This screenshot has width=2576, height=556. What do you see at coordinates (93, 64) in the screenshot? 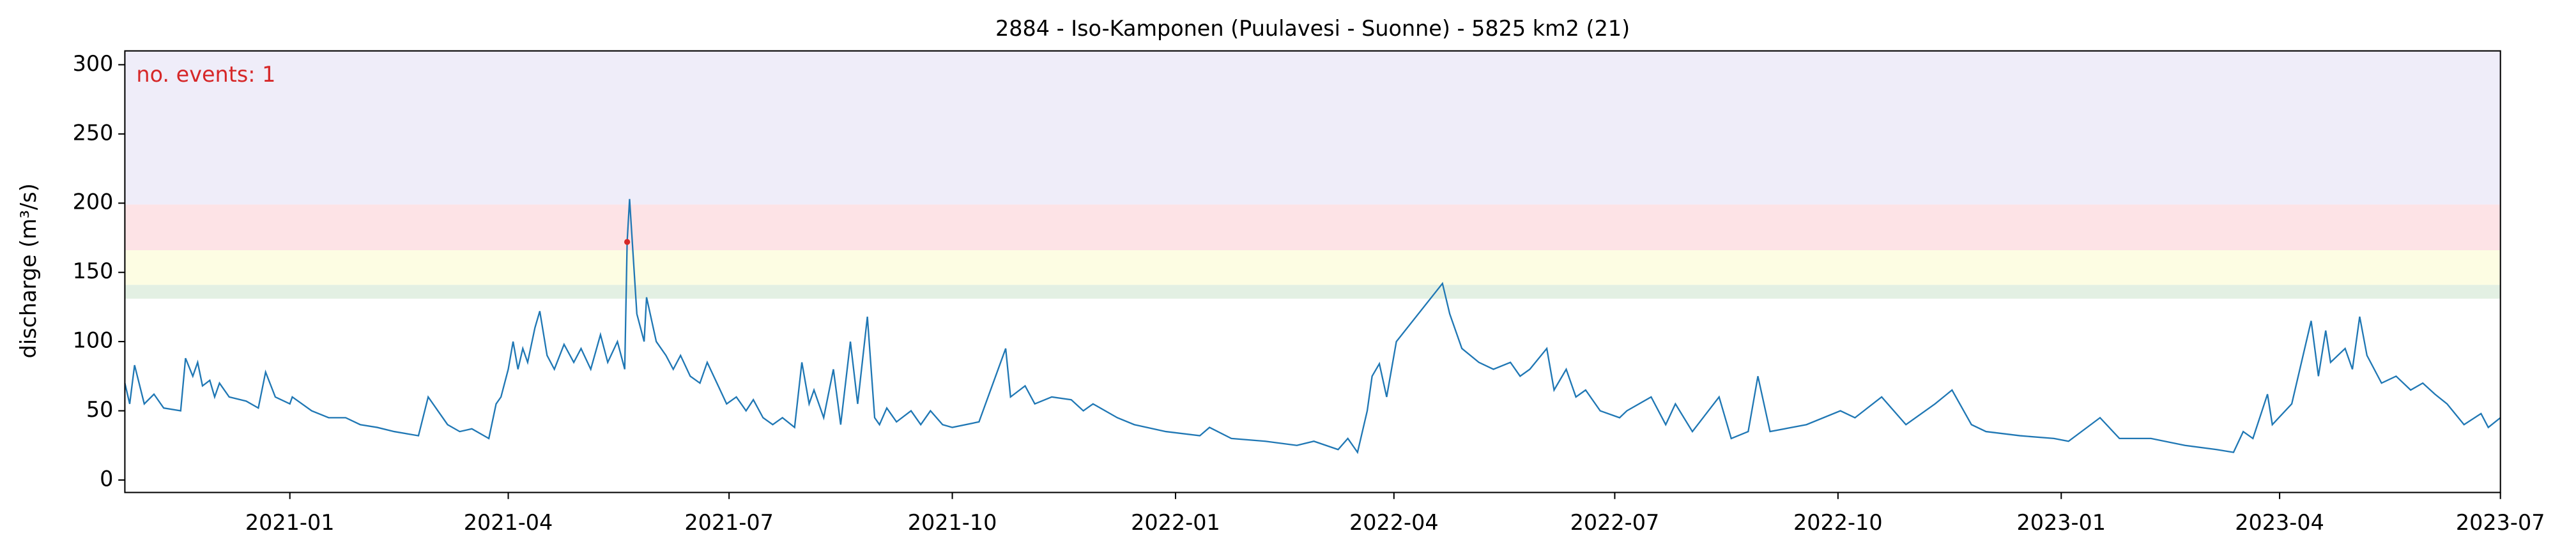
I see `y-tick-label: 300` at bounding box center [93, 64].